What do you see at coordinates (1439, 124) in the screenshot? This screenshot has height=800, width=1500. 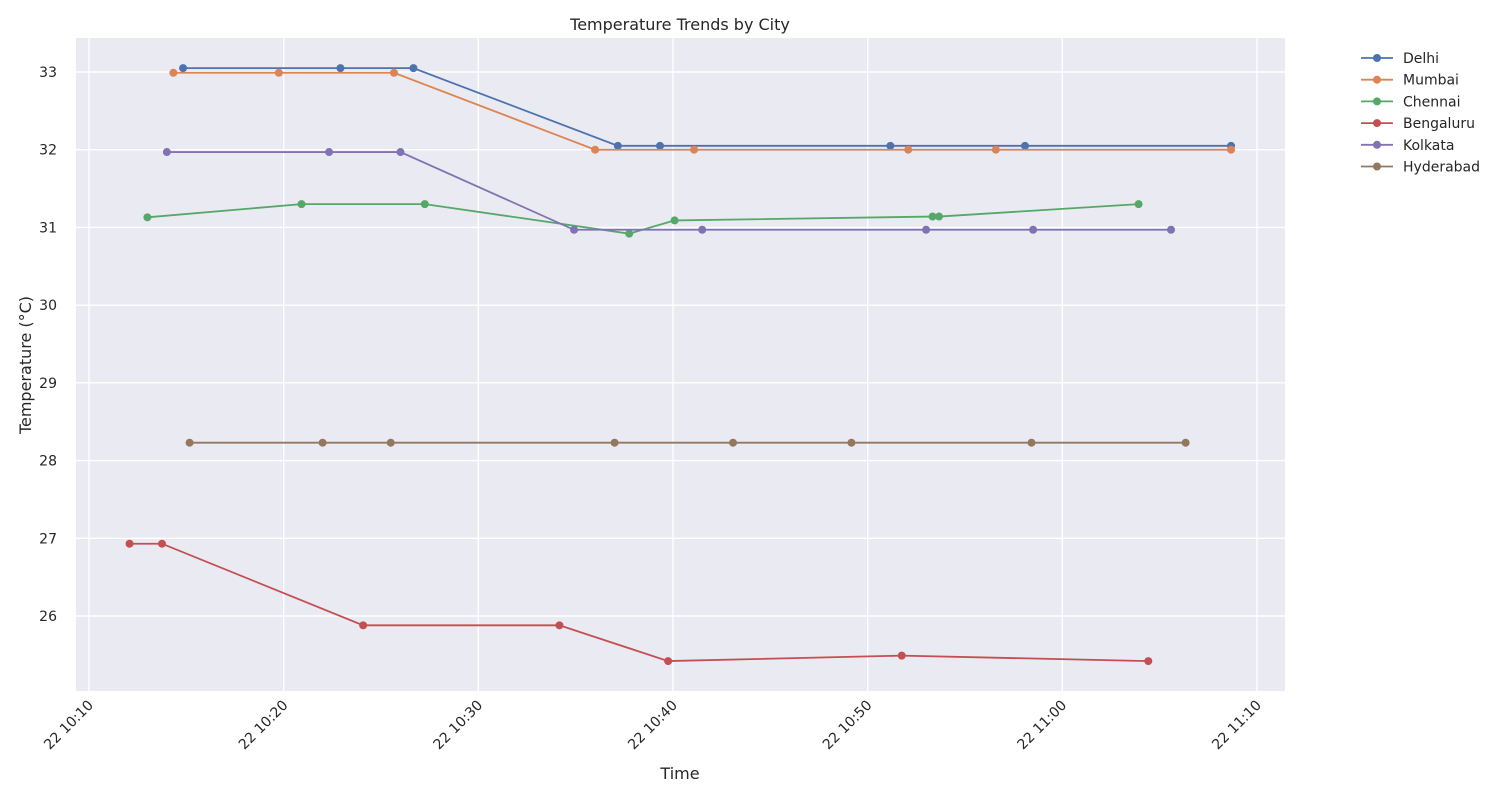 I see `legend-label: Bengaluru` at bounding box center [1439, 124].